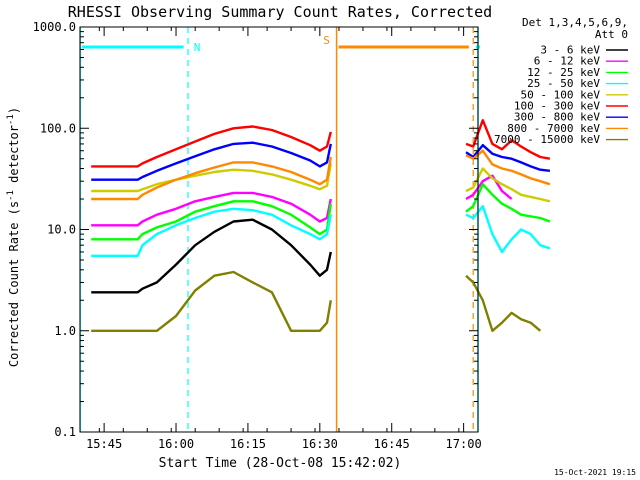 This screenshot has width=640, height=480. What do you see at coordinates (11, 119) in the screenshot?
I see `y-axis-label-sup2: -1` at bounding box center [11, 119].